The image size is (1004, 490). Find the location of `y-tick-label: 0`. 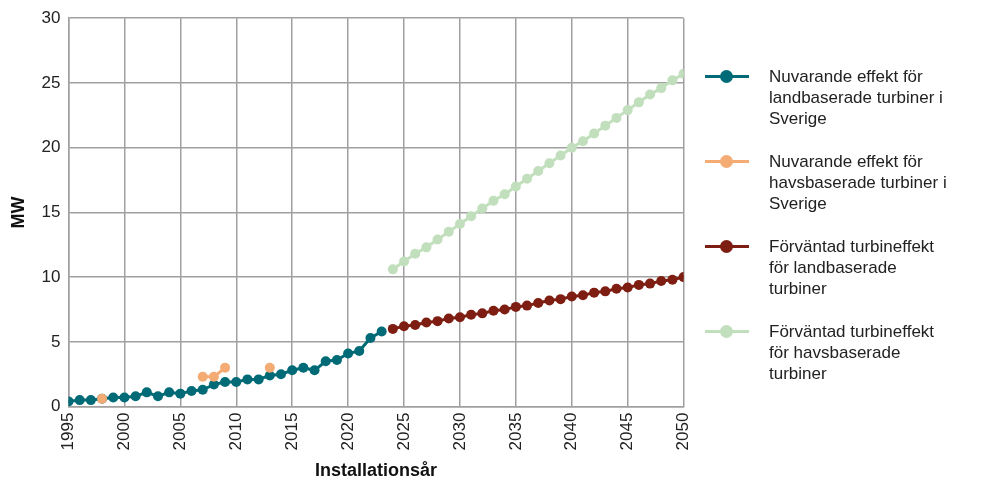

y-tick-label: 0 is located at coordinates (56, 406).